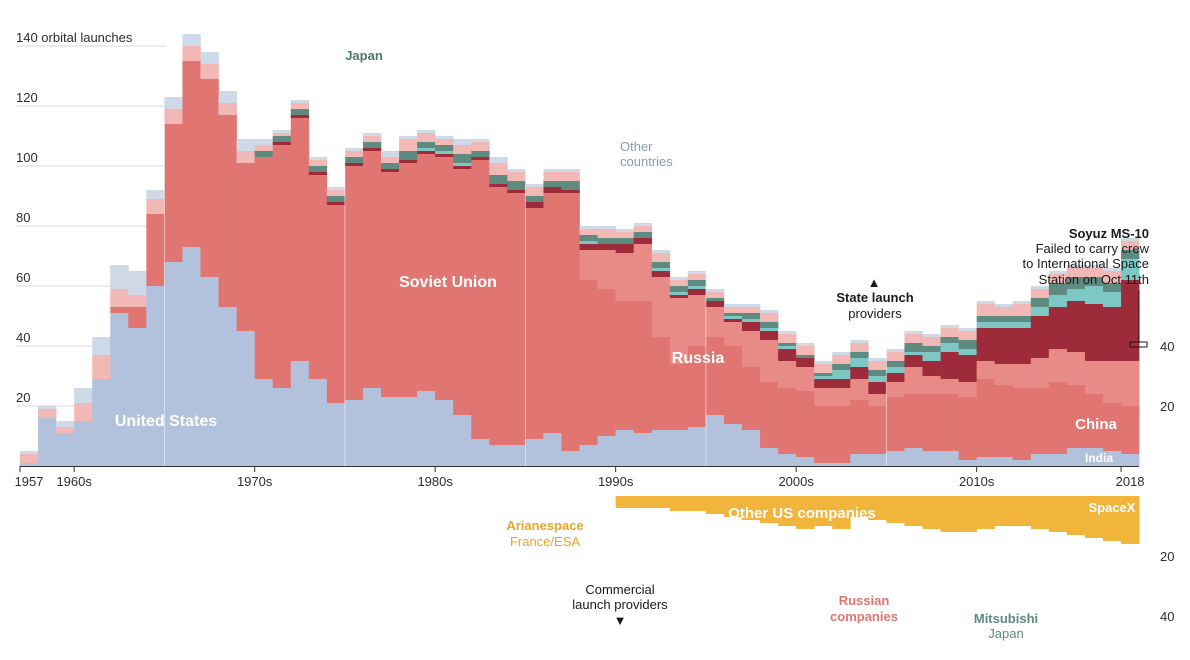  What do you see at coordinates (23, 217) in the screenshot?
I see `y-tick-label: 80` at bounding box center [23, 217].